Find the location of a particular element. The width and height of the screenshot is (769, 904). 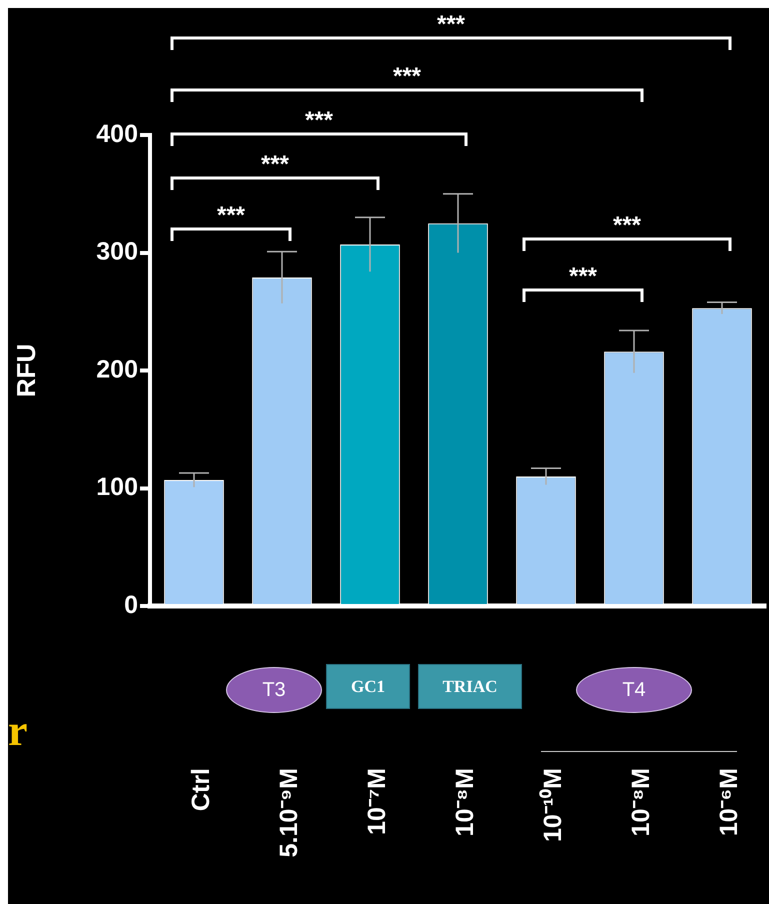

x-tick-label: 5.10⁻⁹M is located at coordinates (288, 813).